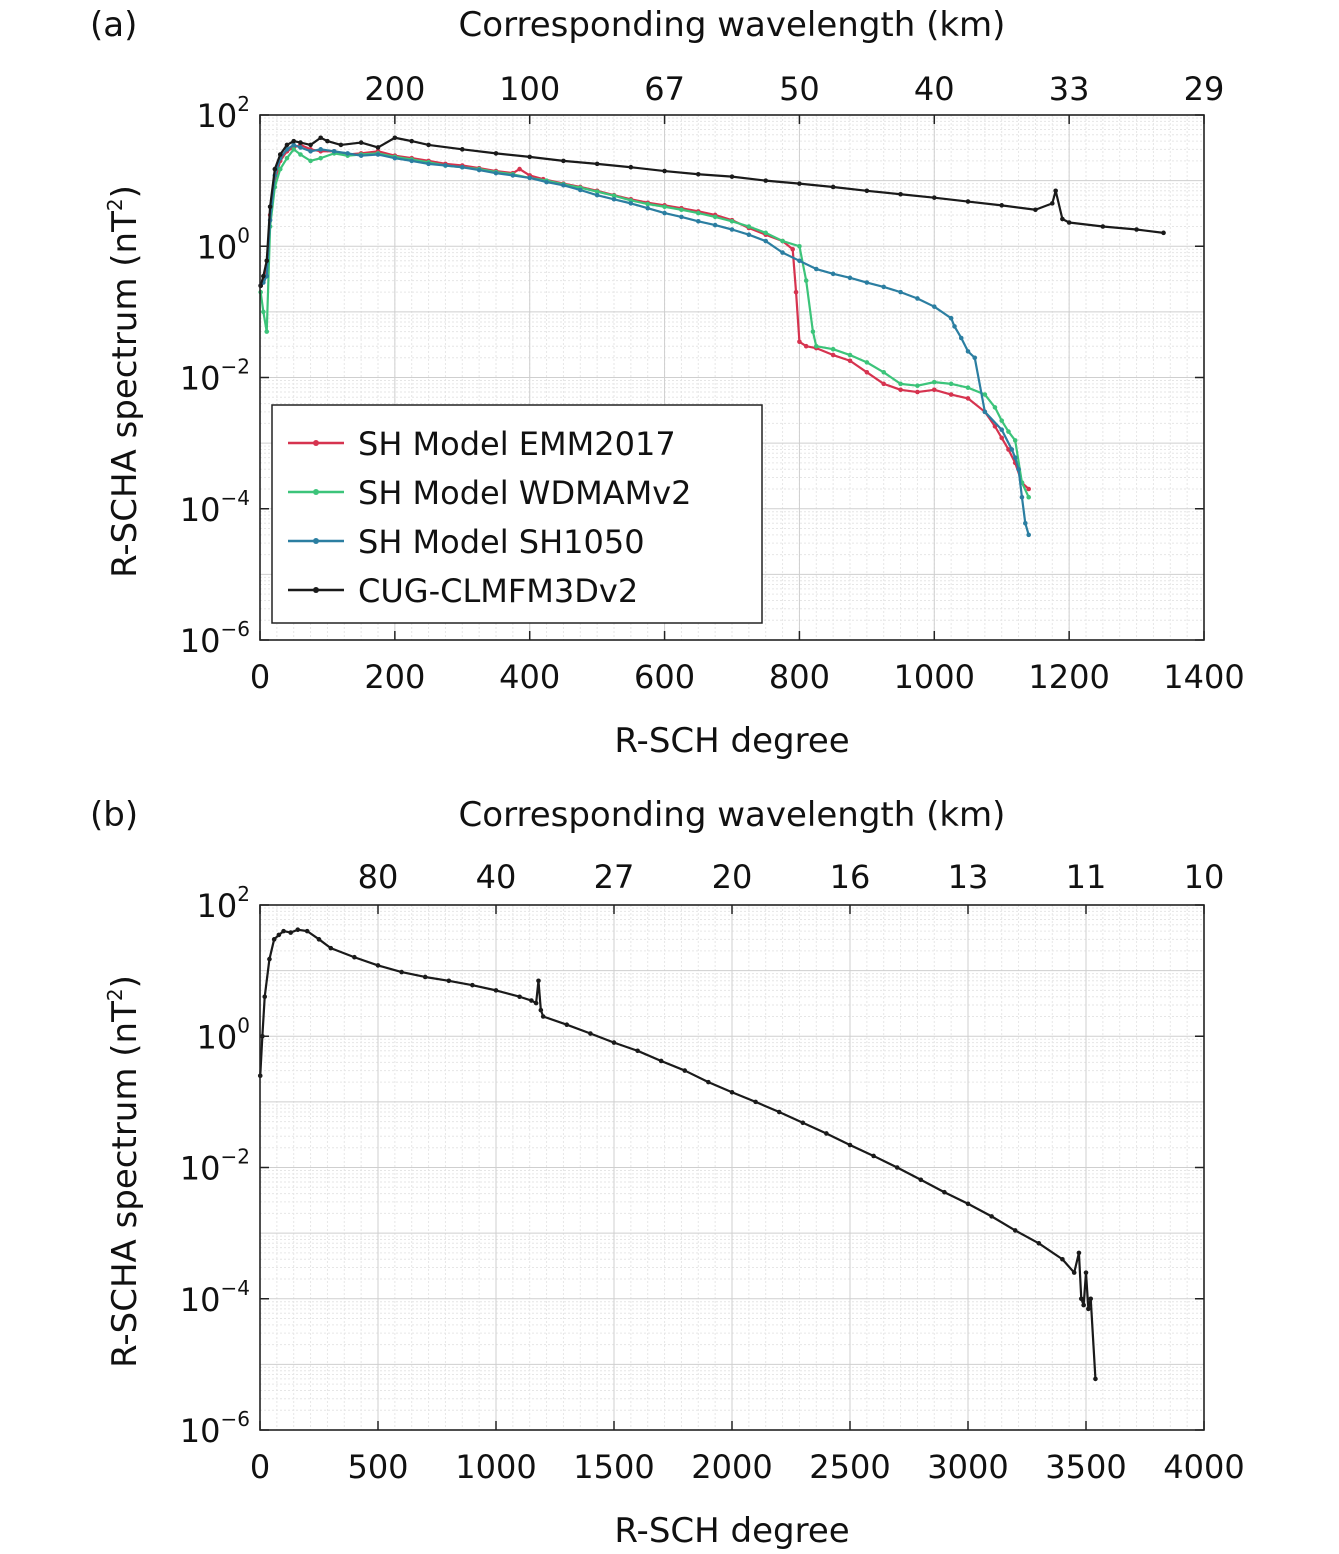  Describe the element at coordinates (125, 1184) in the screenshot. I see `y-axis-title-text: R-SCHA spectrum (nT` at that location.